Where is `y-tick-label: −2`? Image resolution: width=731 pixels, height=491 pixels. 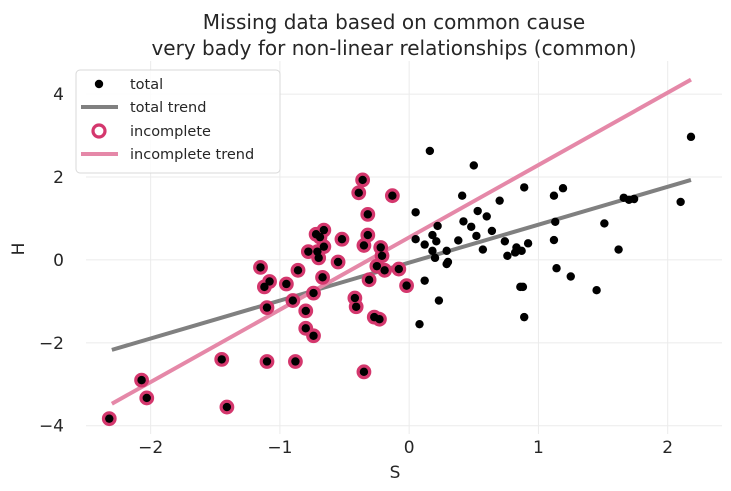 y-tick-label: −2 is located at coordinates (51, 344).